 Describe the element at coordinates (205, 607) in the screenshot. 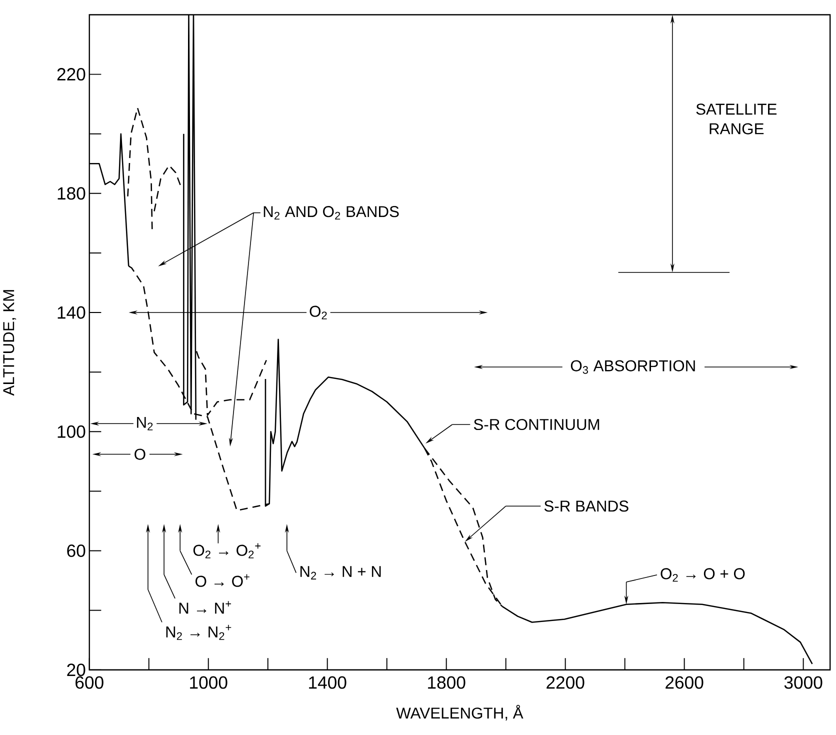

I see `annotation: N → N$^{+}$` at that location.